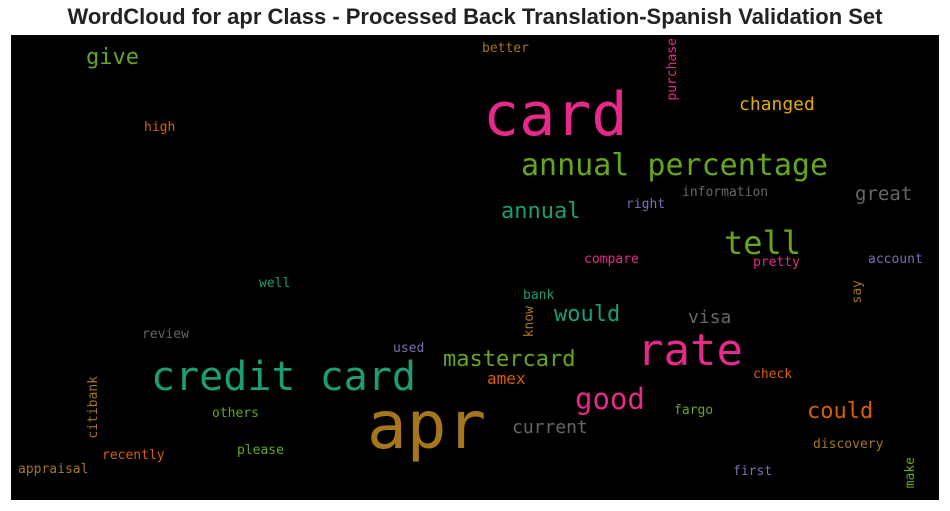 Image resolution: width=950 pixels, height=511 pixels. What do you see at coordinates (506, 378) in the screenshot?
I see `word-amex: amex` at bounding box center [506, 378].